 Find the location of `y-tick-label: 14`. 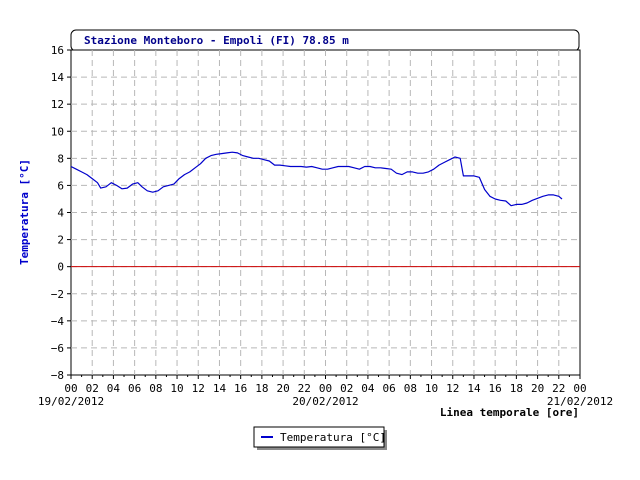

y-tick-label: 14 is located at coordinates (58, 77).